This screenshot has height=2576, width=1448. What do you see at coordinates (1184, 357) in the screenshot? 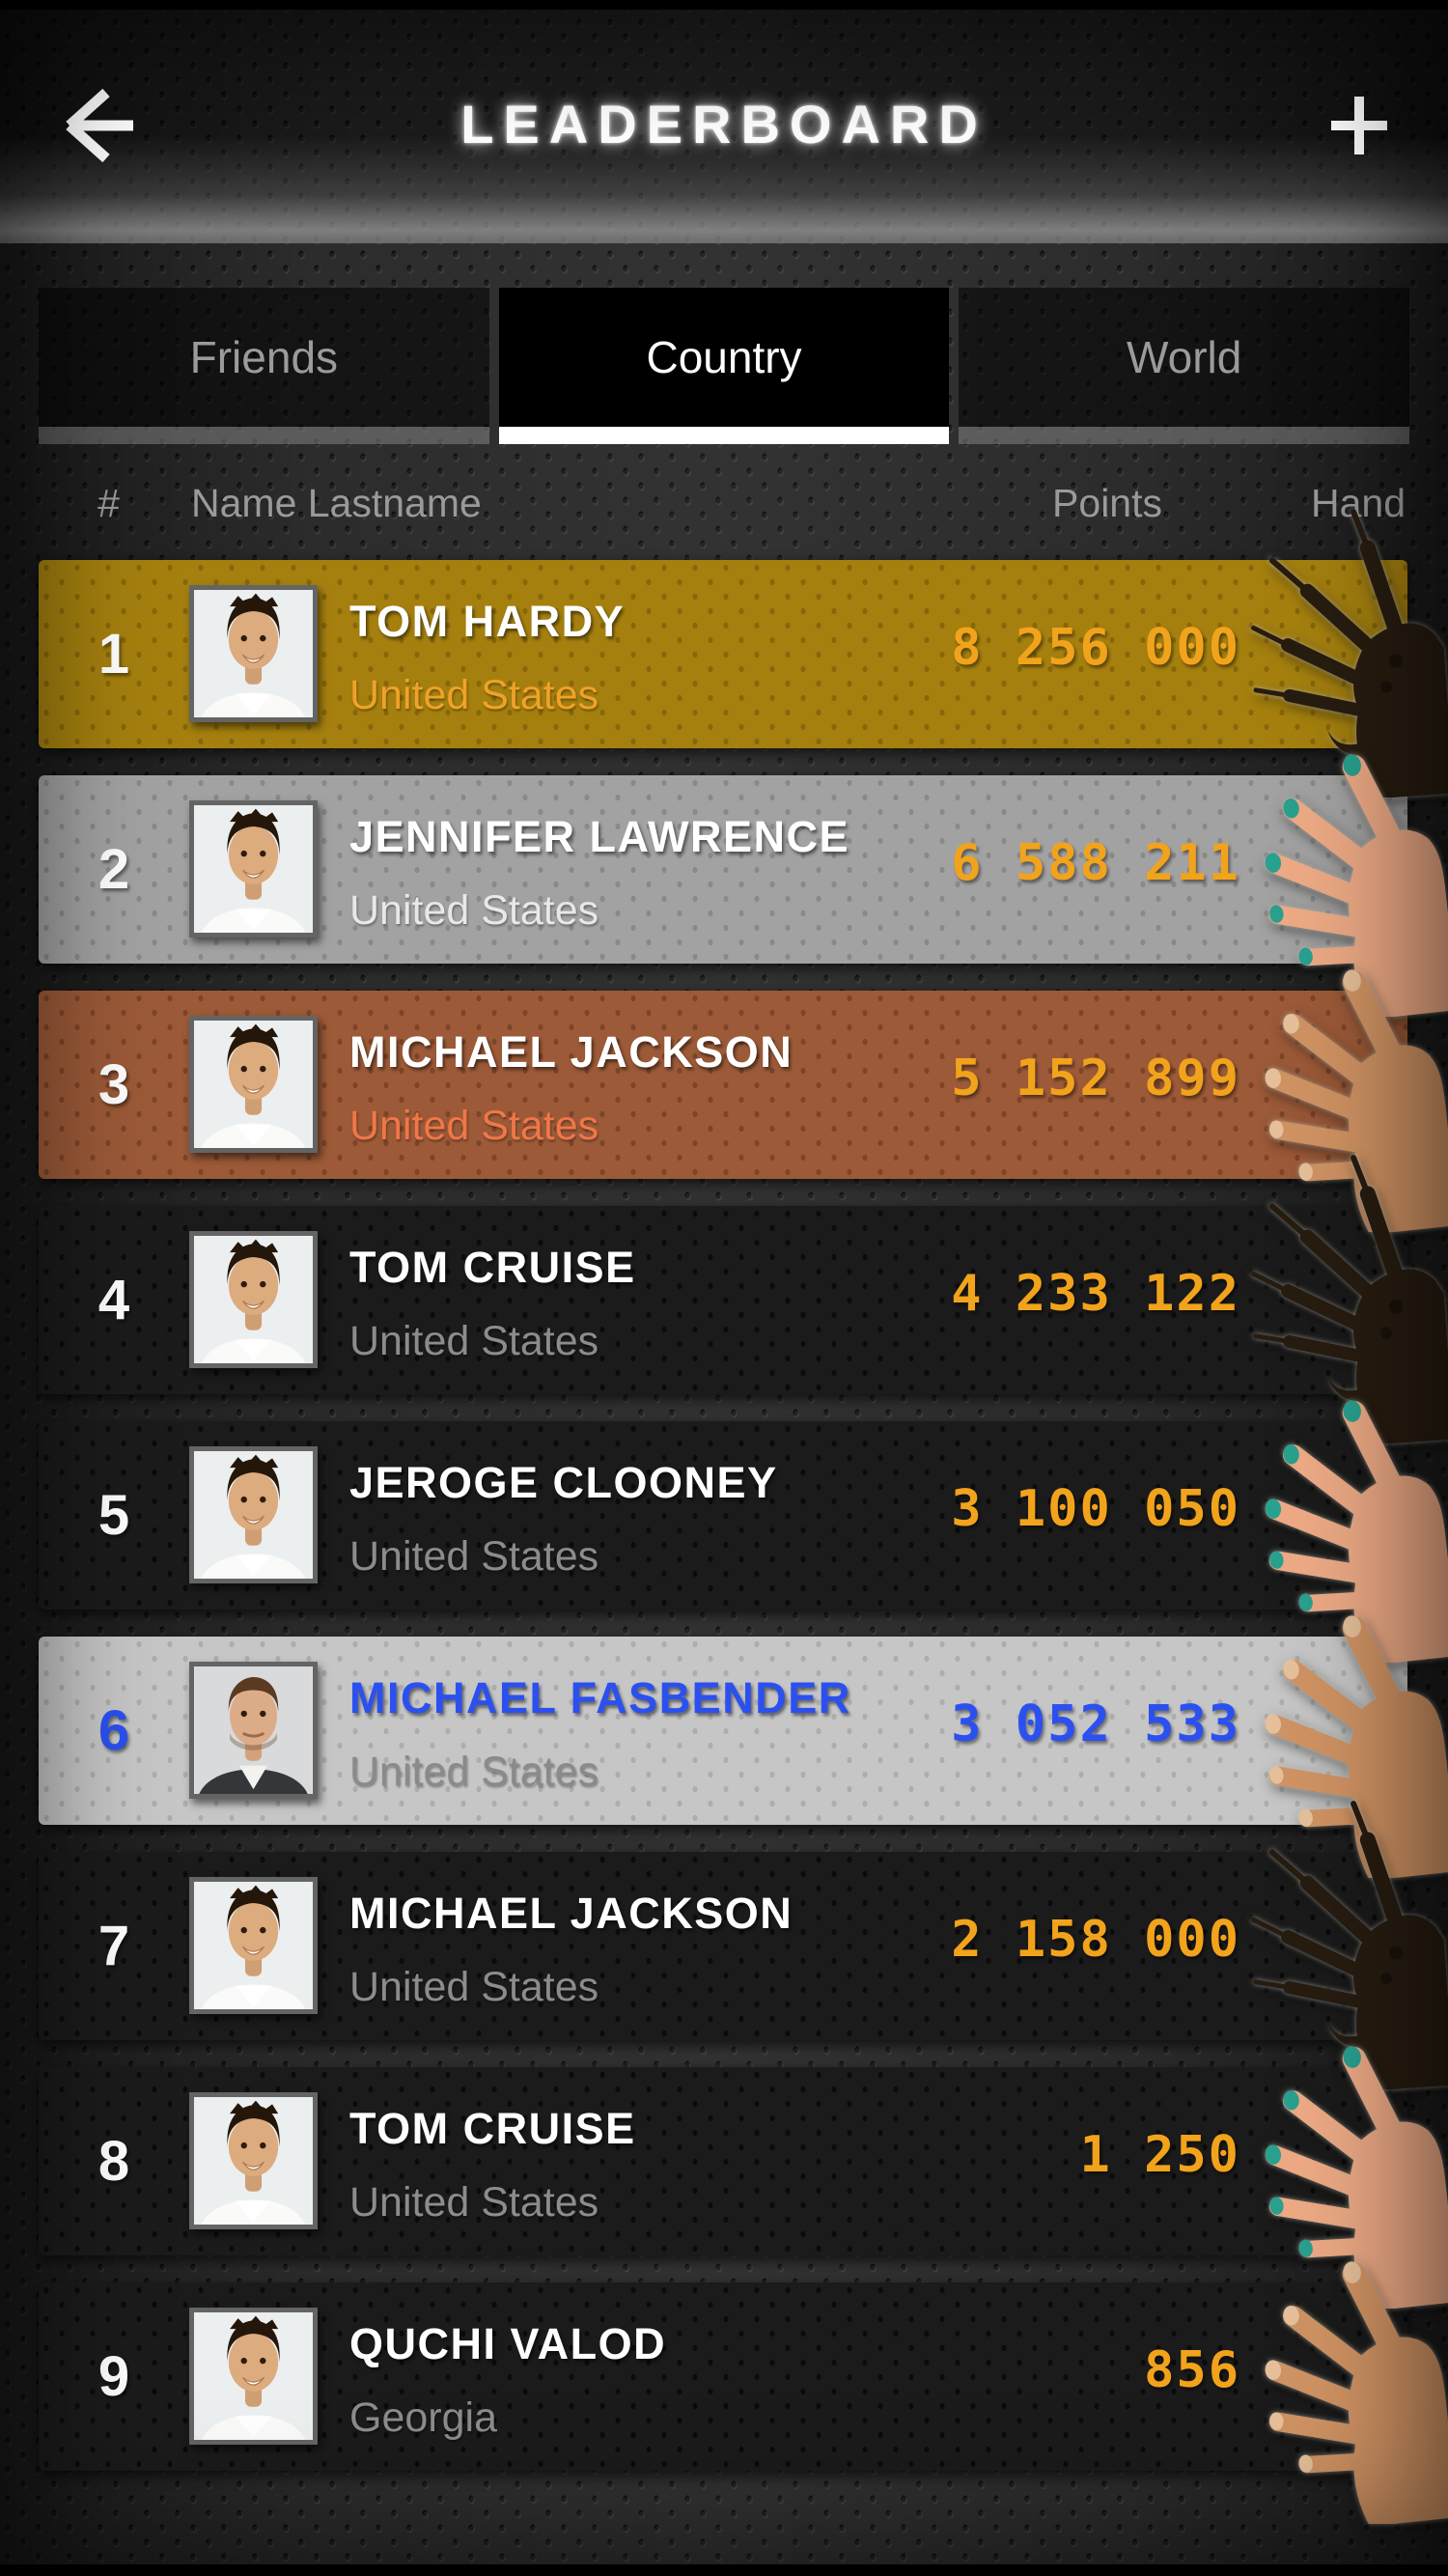
I see `tab-label: World` at bounding box center [1184, 357].